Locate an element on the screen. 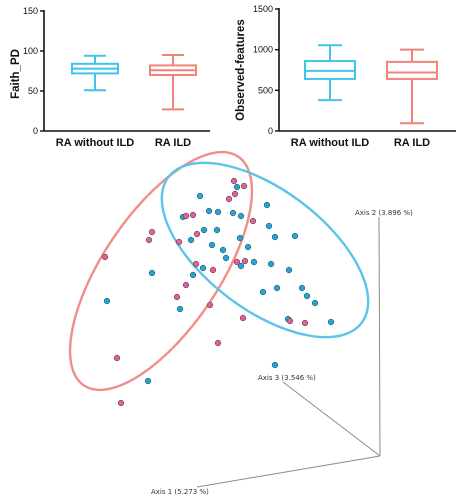 Image resolution: width=473 pixels, height=500 pixels. observed-features-box-ra-ild-iqr-box is located at coordinates (412, 70).